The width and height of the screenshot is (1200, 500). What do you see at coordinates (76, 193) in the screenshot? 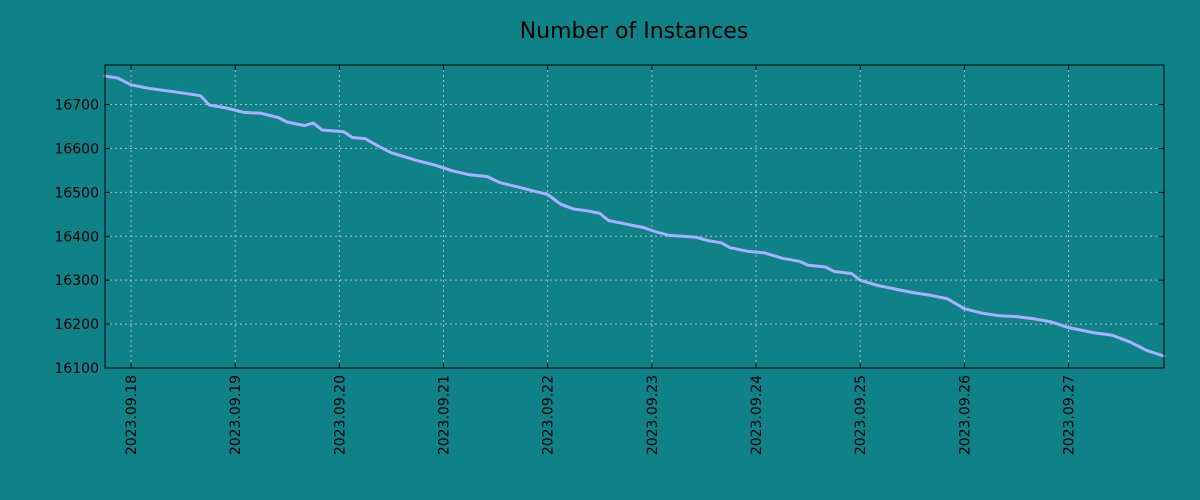
I see `y-tick-label: 16500` at bounding box center [76, 193].